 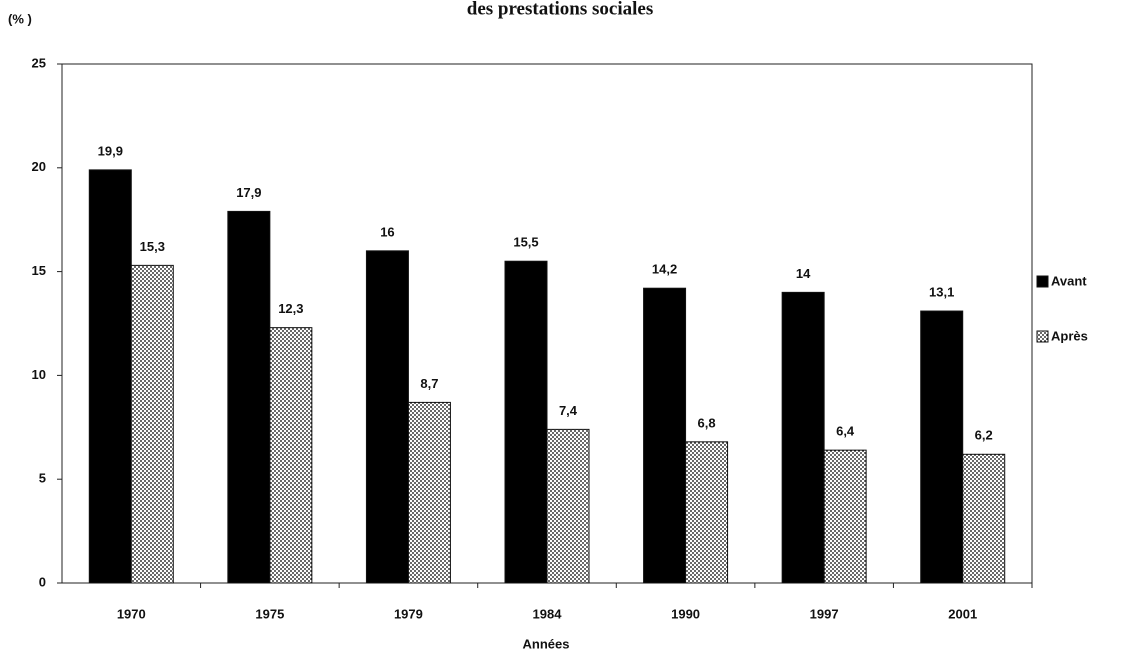 I want to click on x-axis-label: Années, so click(x=546, y=643).